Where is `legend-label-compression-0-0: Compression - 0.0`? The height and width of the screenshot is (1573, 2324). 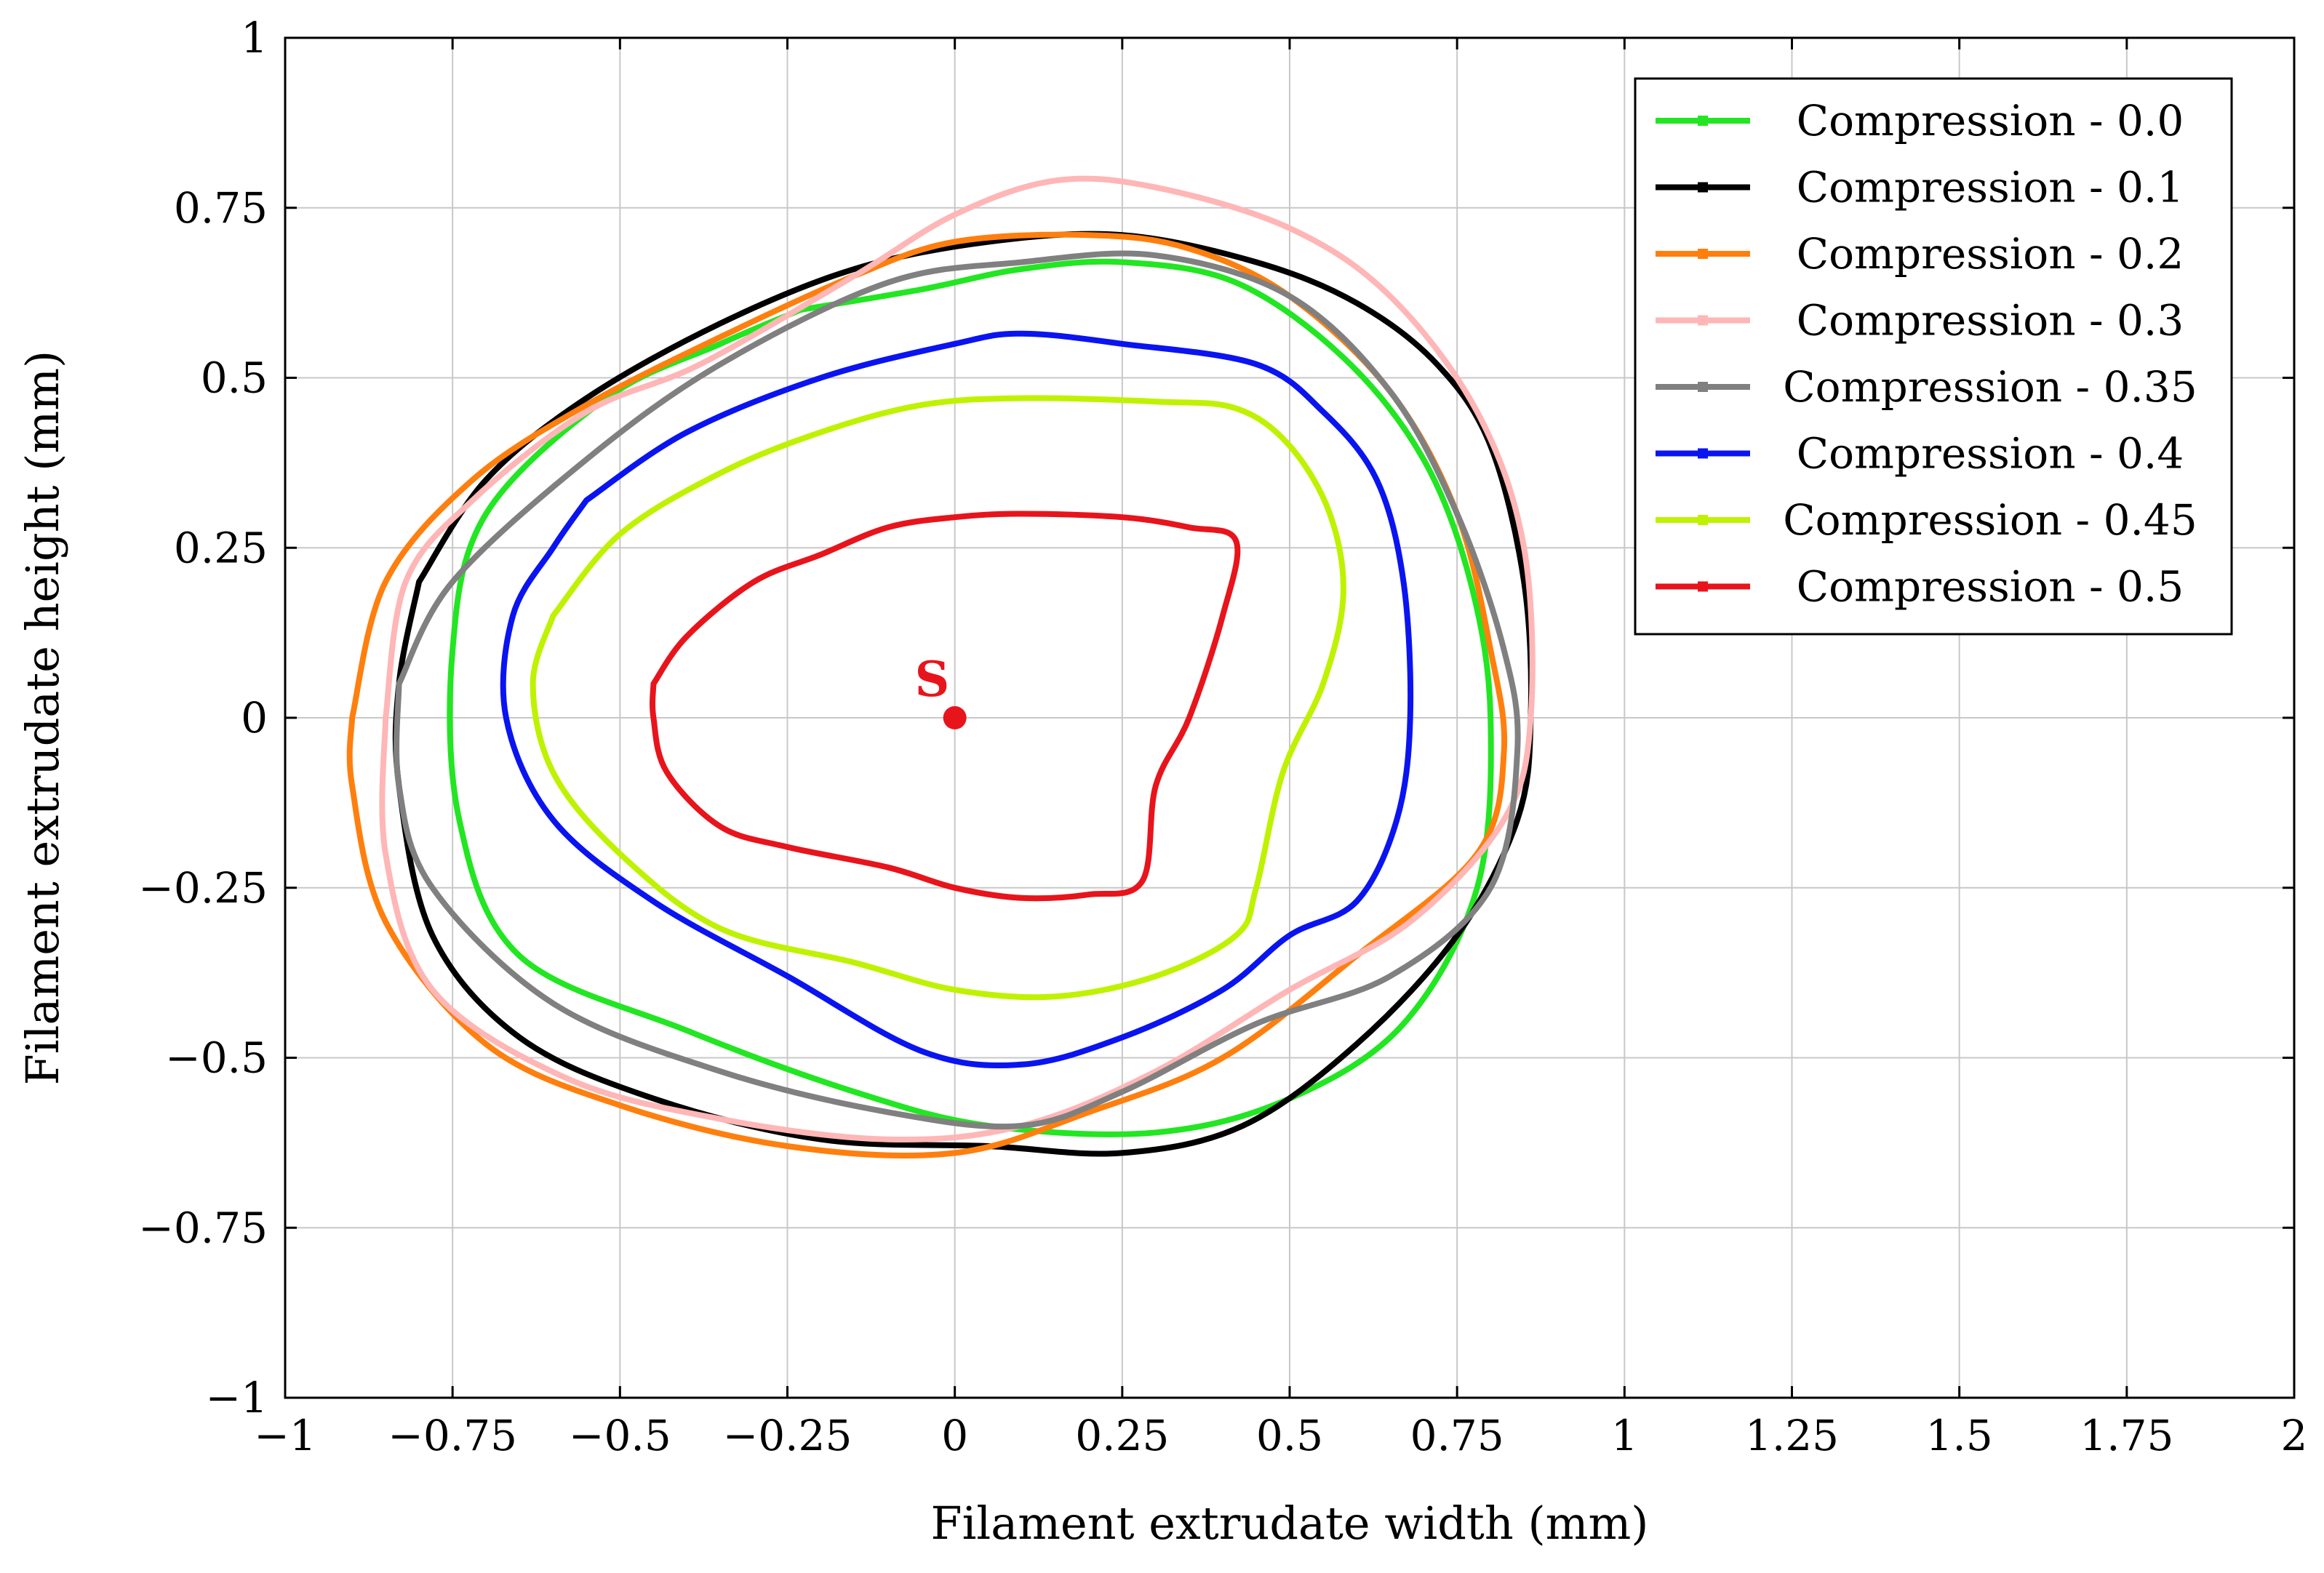 legend-label-compression-0-0: Compression - 0.0 is located at coordinates (1990, 120).